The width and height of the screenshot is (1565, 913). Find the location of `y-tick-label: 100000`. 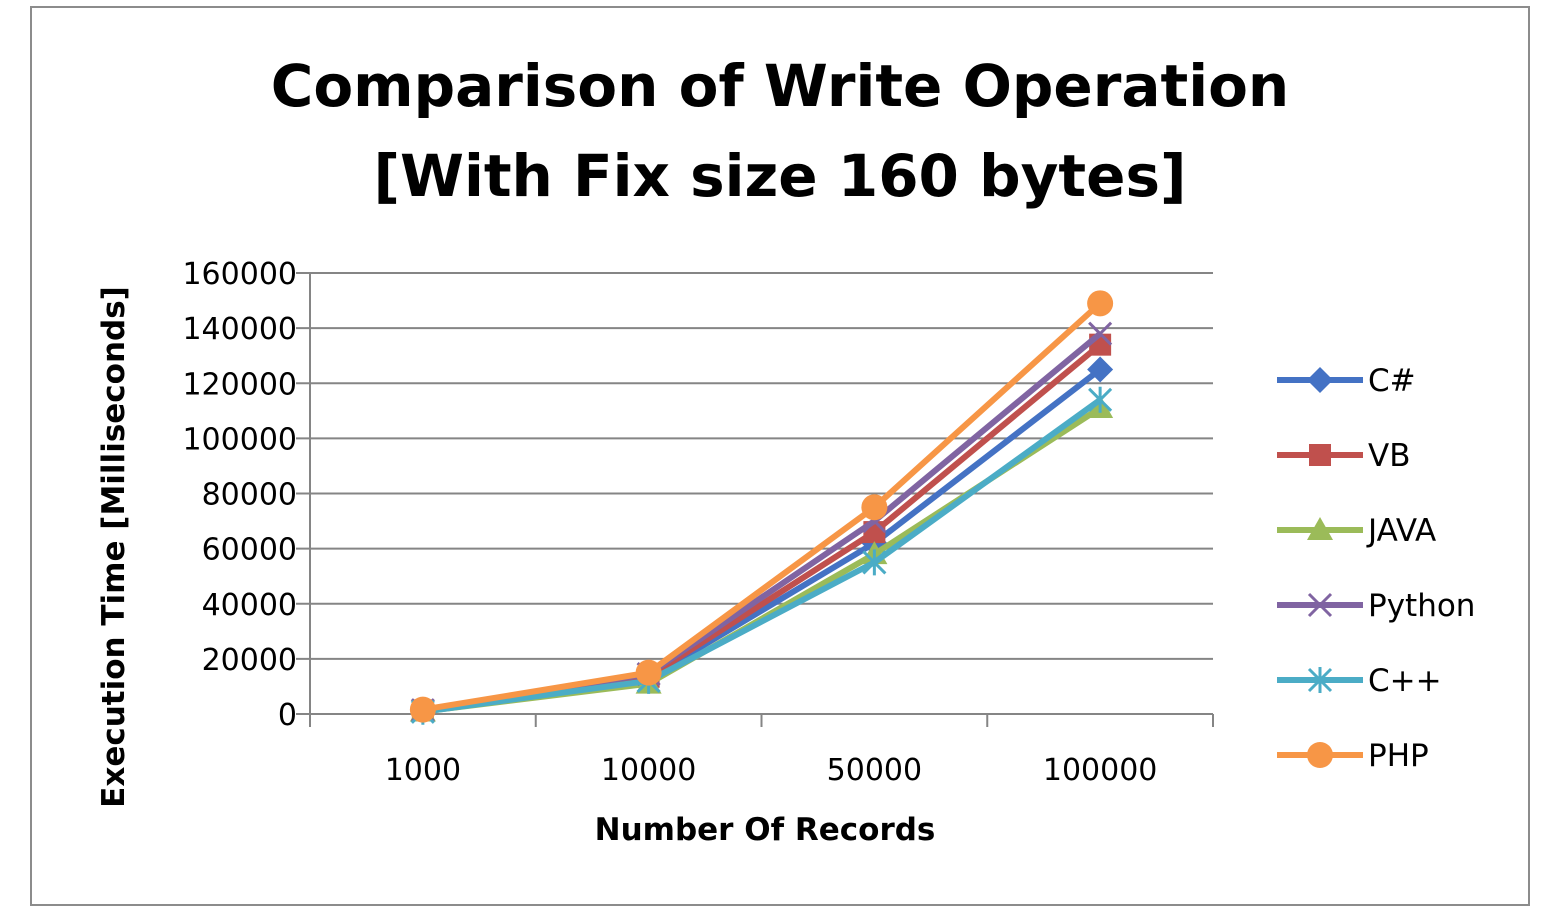

y-tick-label: 100000 is located at coordinates (239, 439).